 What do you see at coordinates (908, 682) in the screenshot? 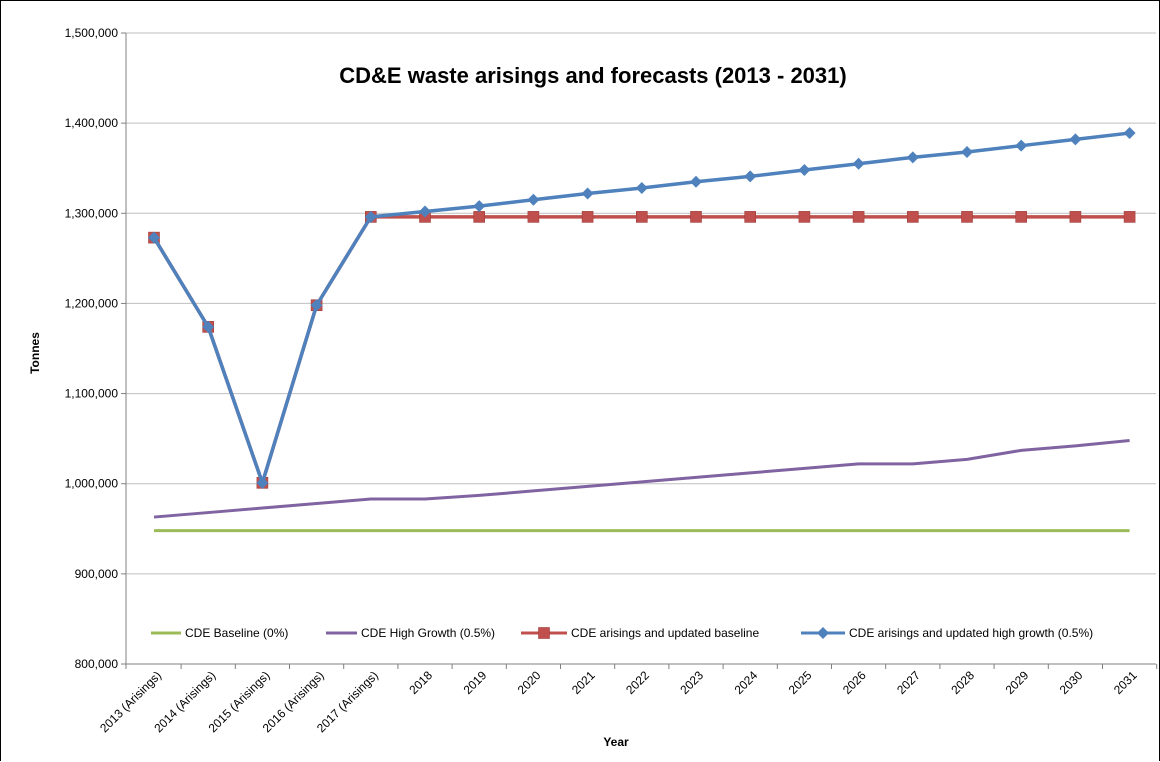
I see `x-tick-label: 2027` at bounding box center [908, 682].